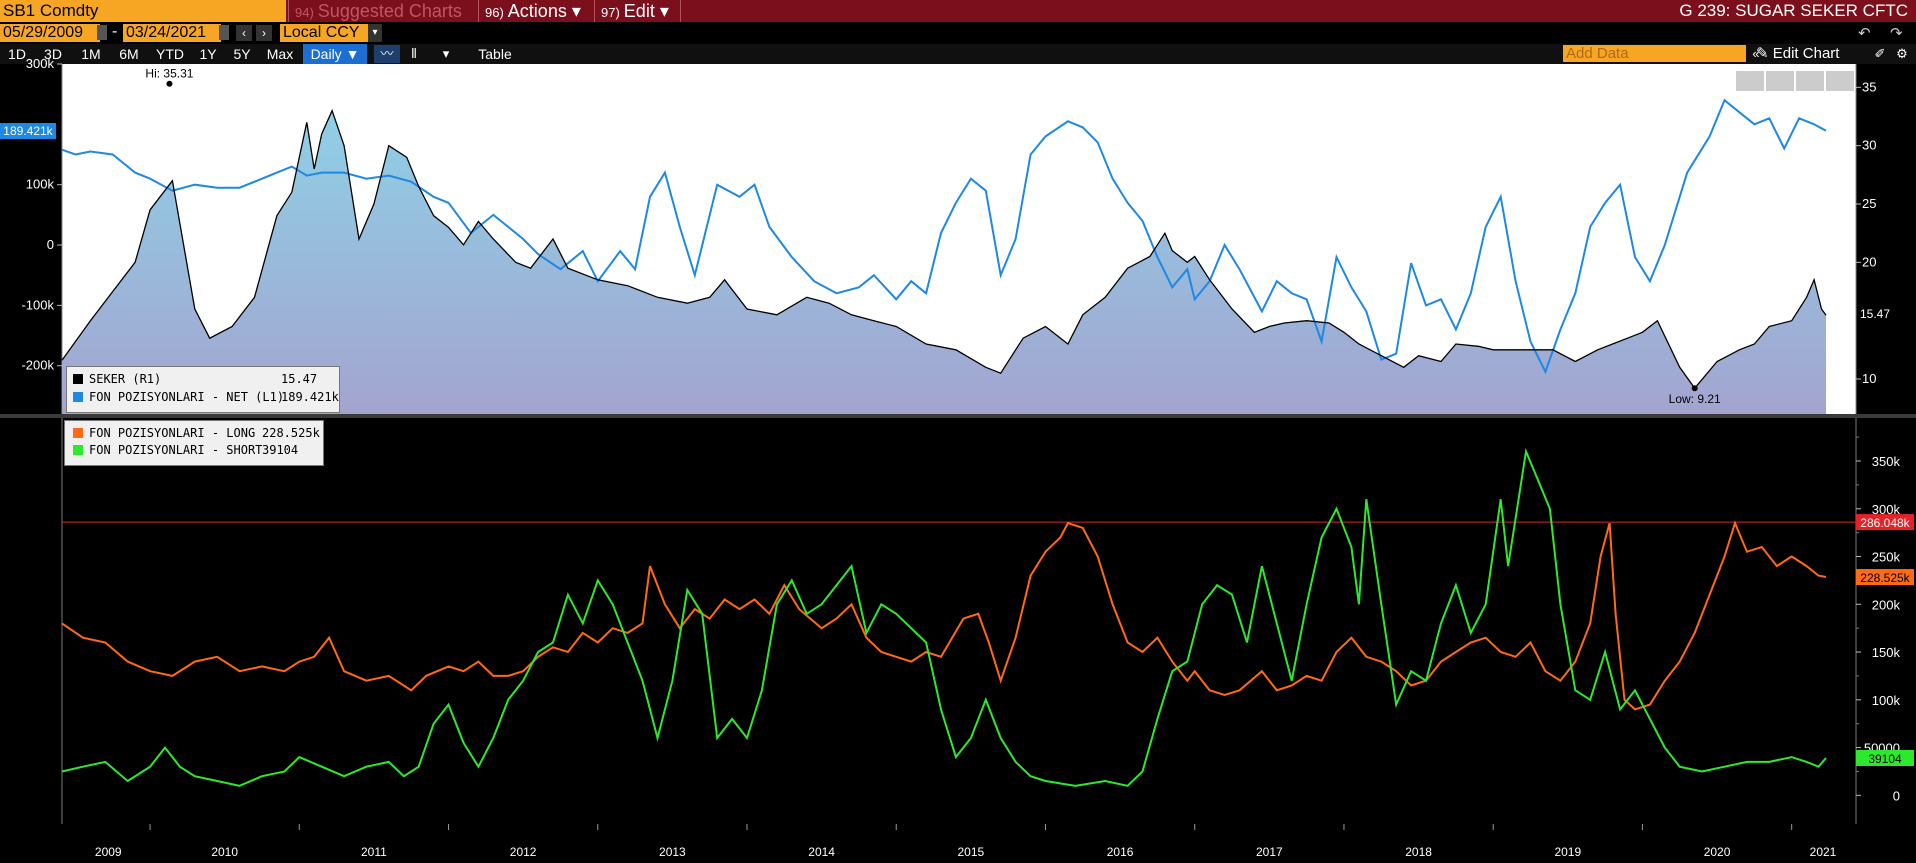 The width and height of the screenshot is (1916, 863). What do you see at coordinates (208, 54) in the screenshot?
I see `timeframe-1y: 1Y` at bounding box center [208, 54].